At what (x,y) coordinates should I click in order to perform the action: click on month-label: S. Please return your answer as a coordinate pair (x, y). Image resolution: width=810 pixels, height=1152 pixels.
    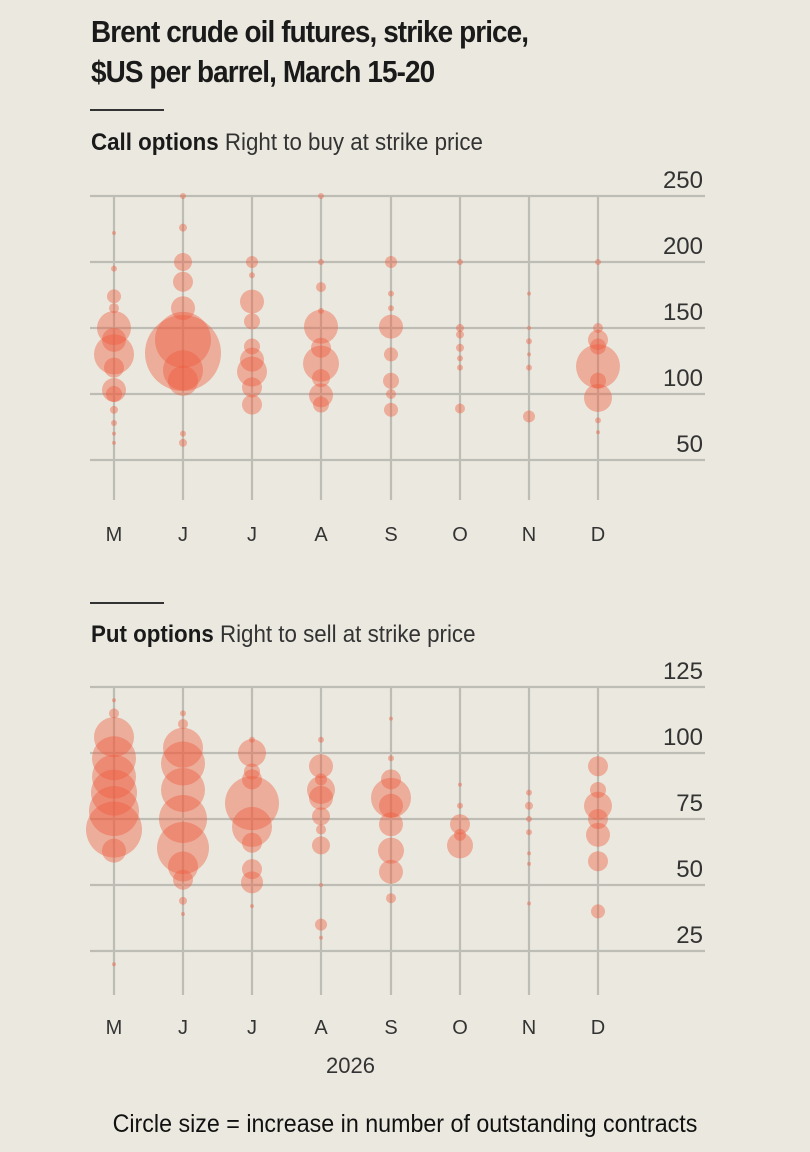
    Looking at the image, I should click on (390, 1028).